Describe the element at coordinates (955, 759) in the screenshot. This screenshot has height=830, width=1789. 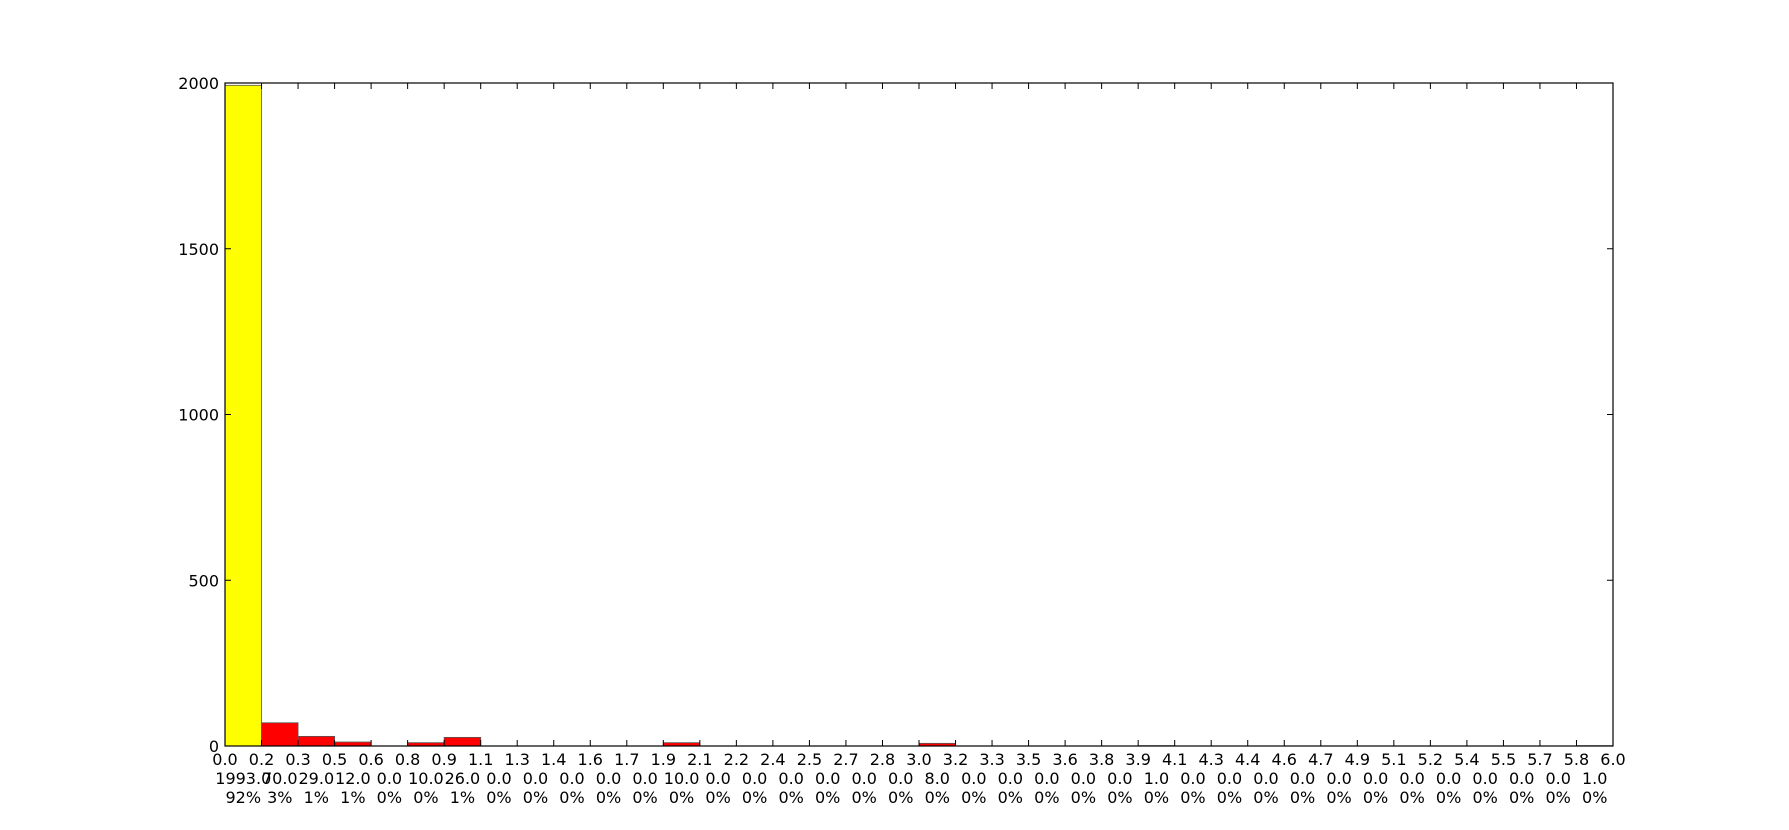
I see `x-tick-label: 3.2` at that location.